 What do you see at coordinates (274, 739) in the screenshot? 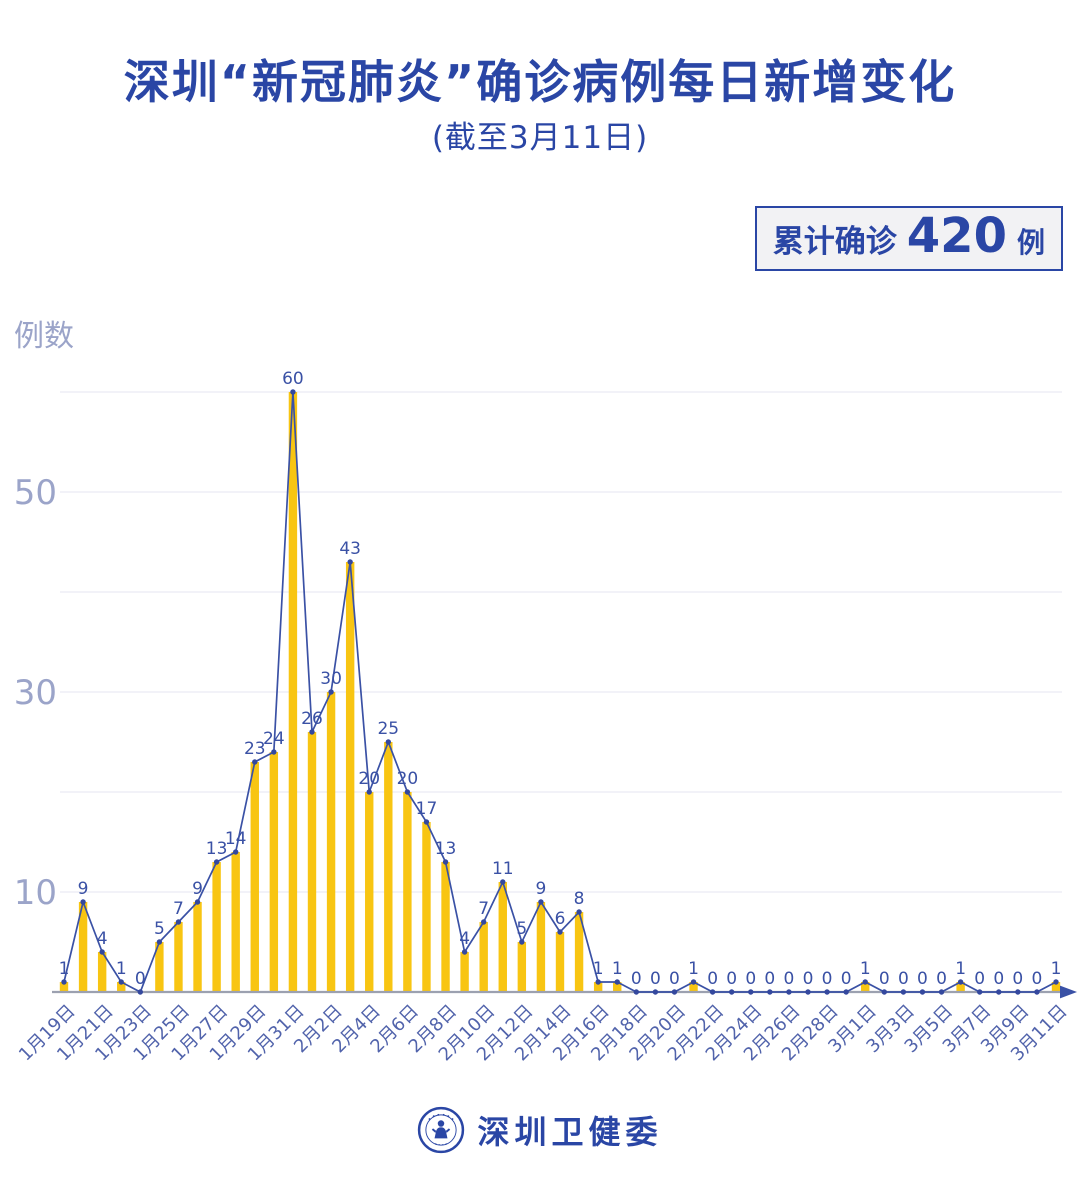
I see `value-label: 24` at bounding box center [274, 739].